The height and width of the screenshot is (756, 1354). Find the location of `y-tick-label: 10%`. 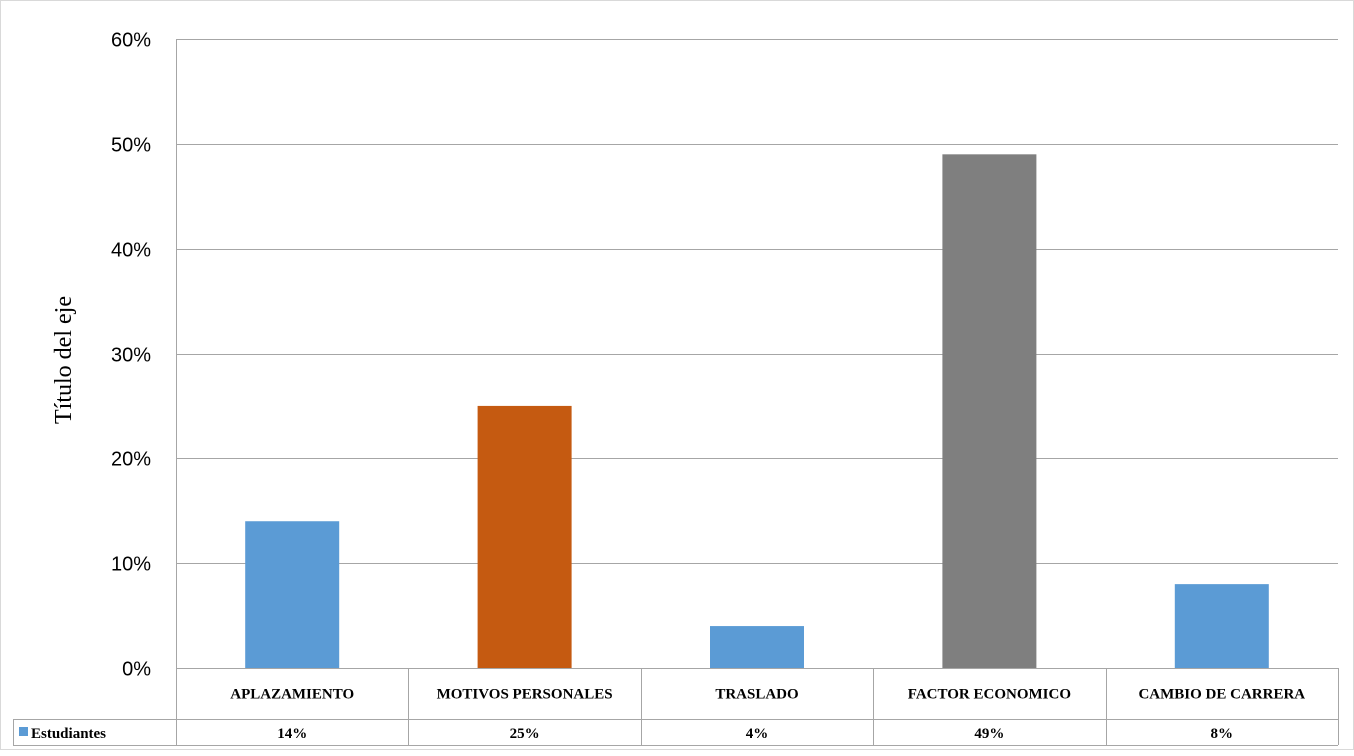

y-tick-label: 10% is located at coordinates (131, 565).